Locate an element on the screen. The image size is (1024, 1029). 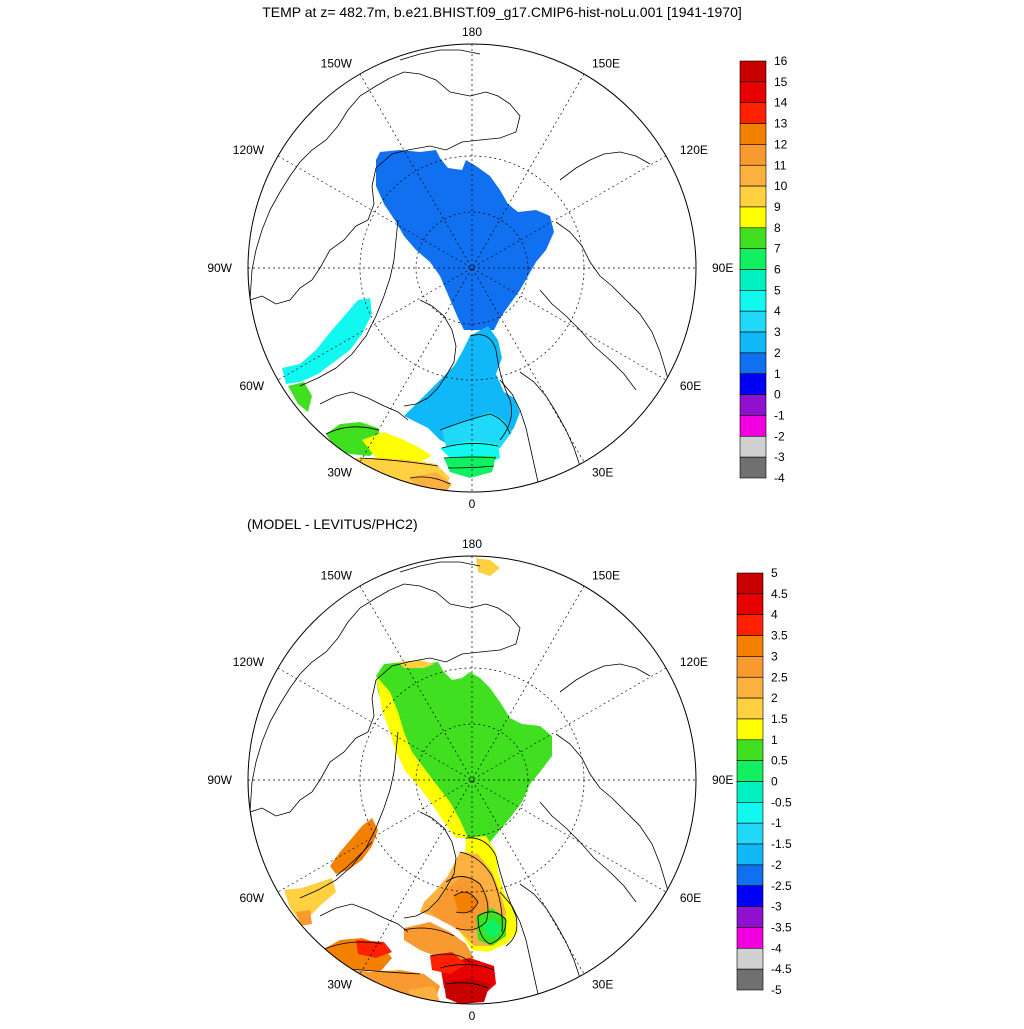
top-colorbar-label-5: 11 is located at coordinates (780, 165).